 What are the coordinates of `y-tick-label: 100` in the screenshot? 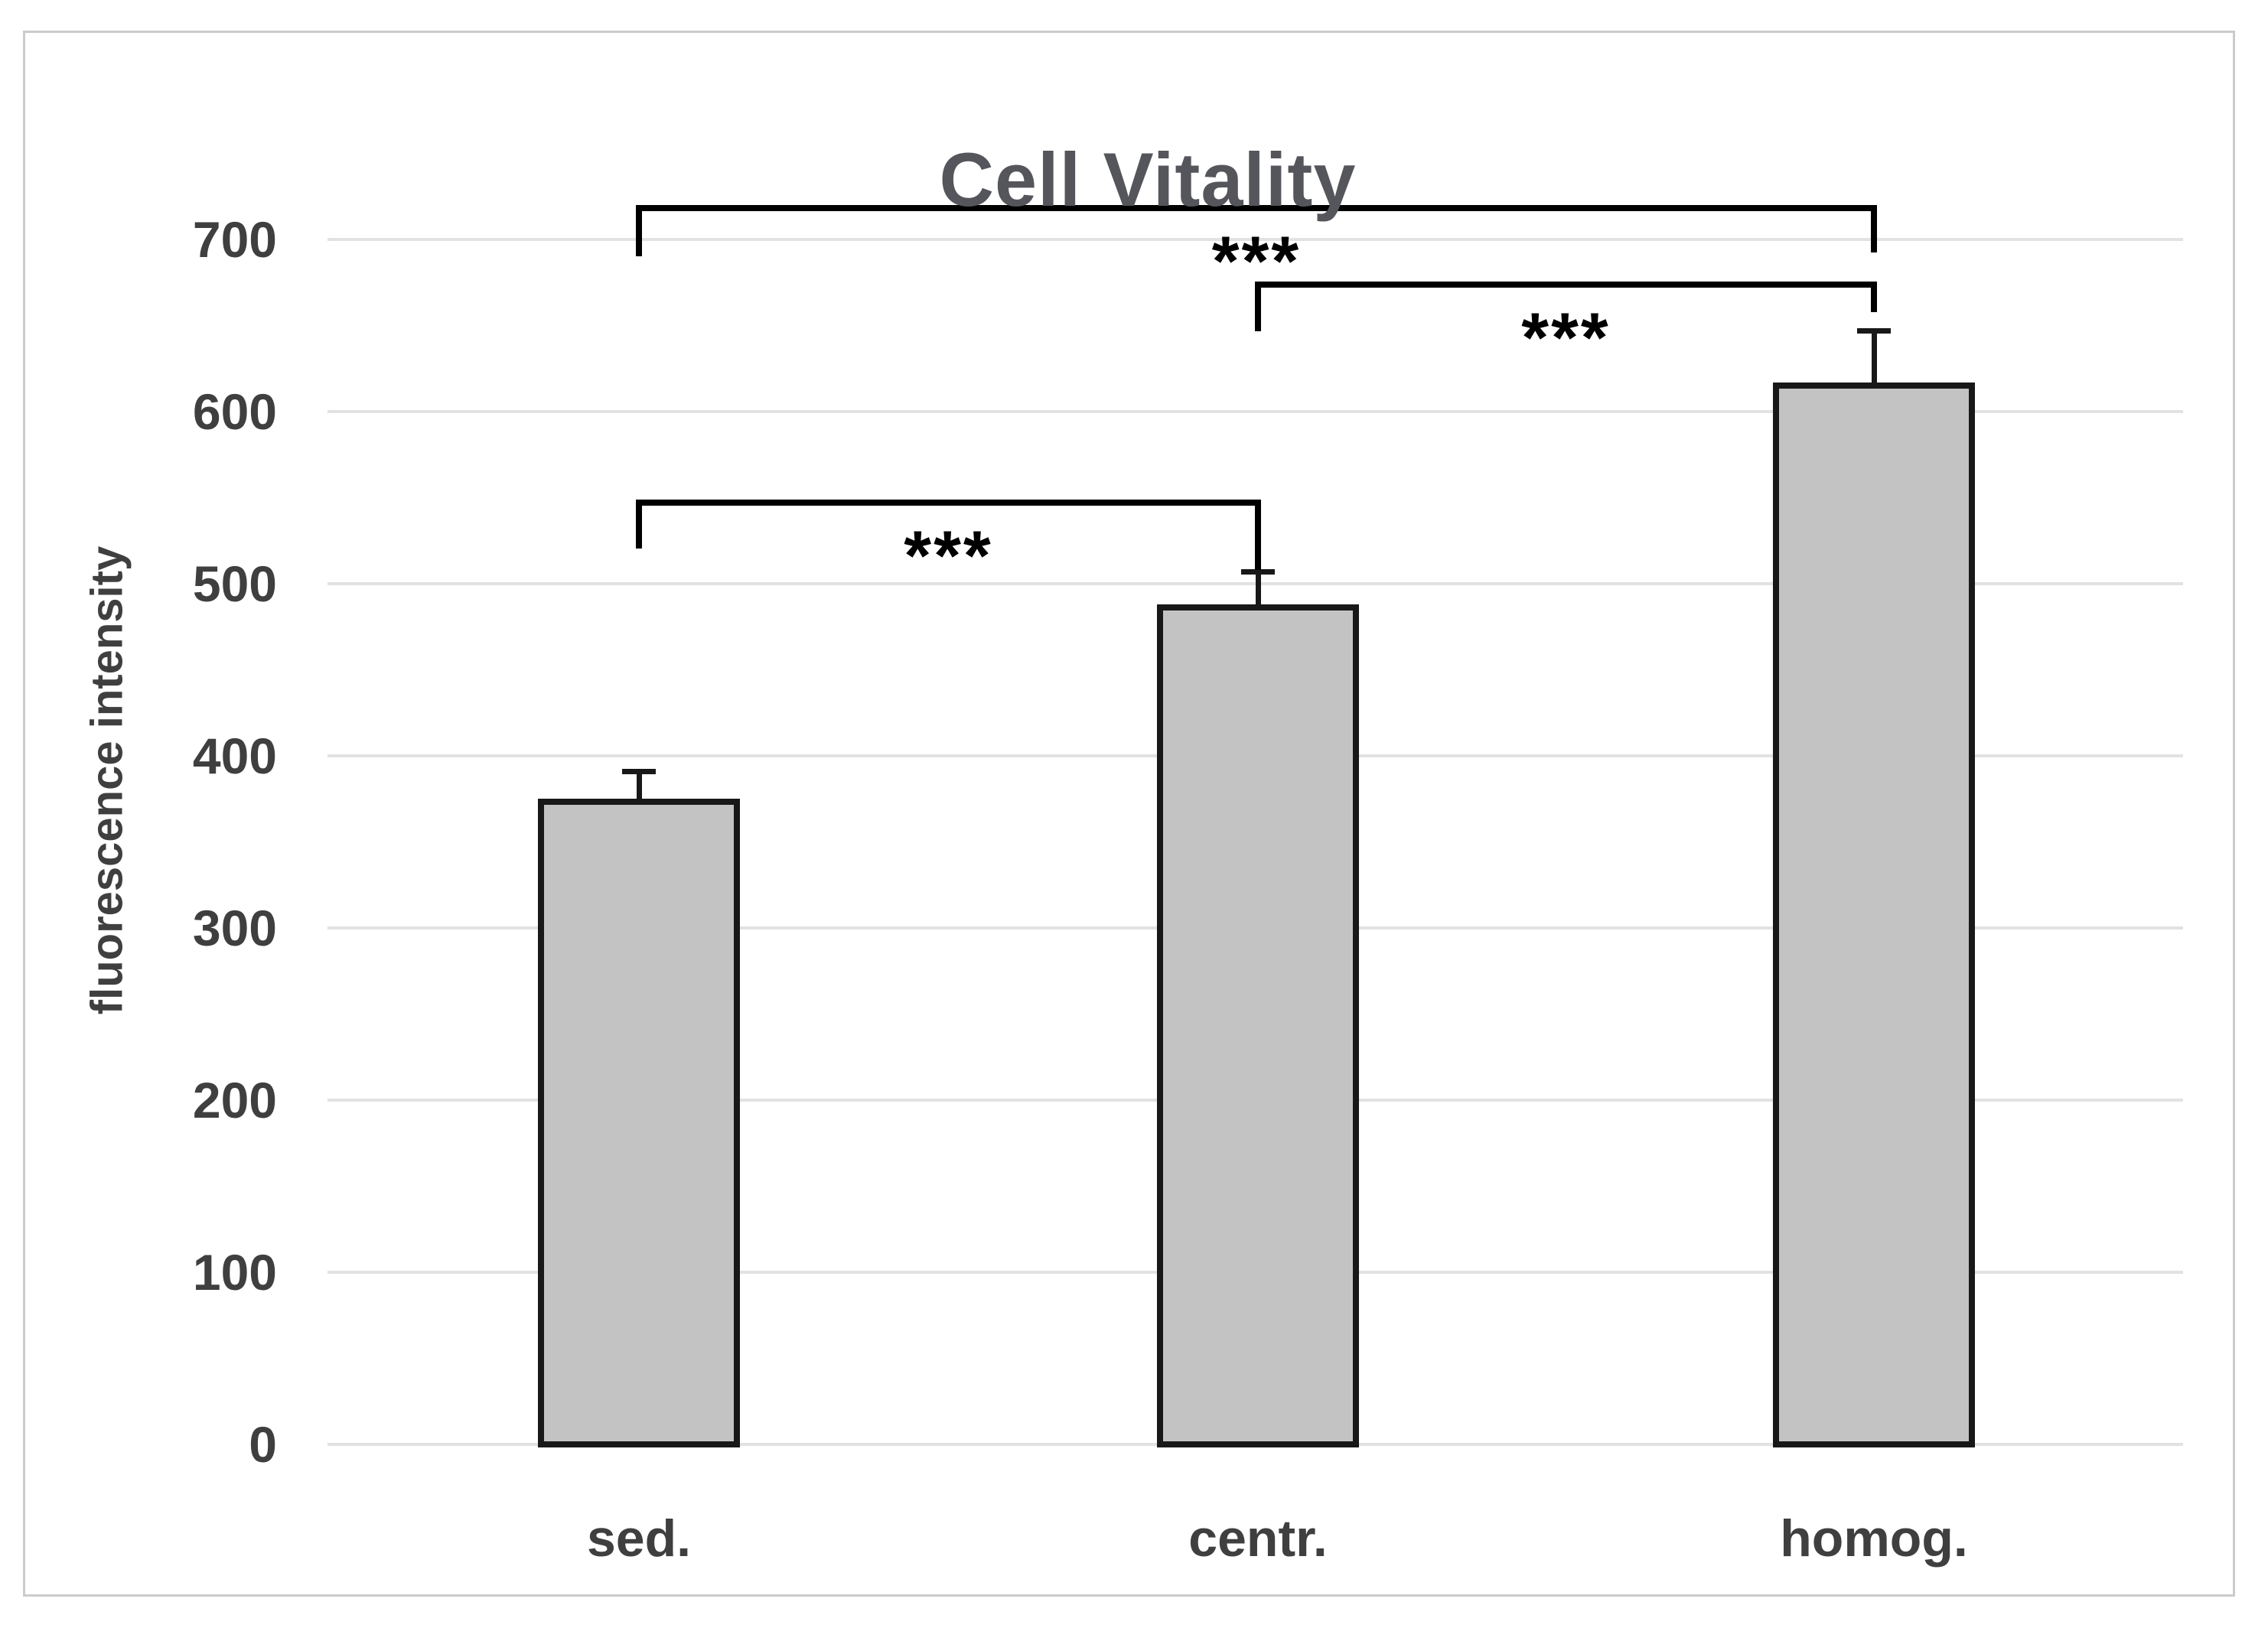 It's located at (235, 1272).